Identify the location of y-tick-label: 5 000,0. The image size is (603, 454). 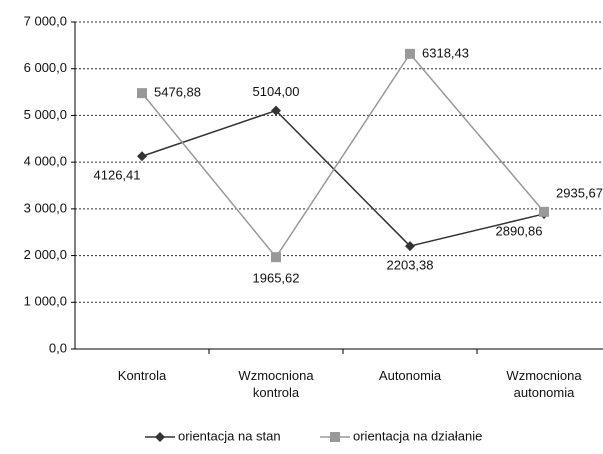
(45, 114).